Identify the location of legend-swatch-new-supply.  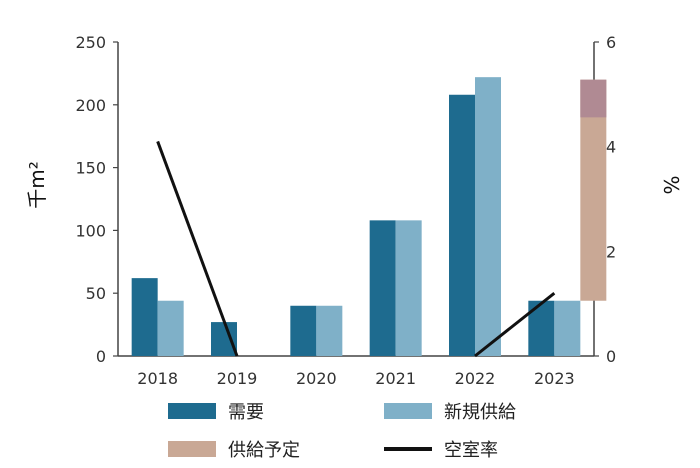
(408, 411).